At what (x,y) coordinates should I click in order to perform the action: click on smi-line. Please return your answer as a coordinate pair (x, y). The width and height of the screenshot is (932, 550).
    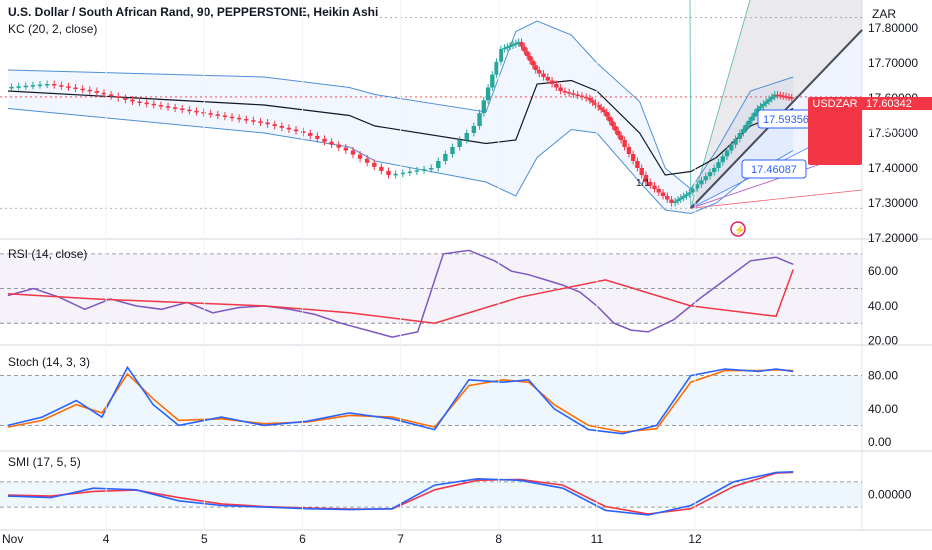
    Looking at the image, I should click on (400, 493).